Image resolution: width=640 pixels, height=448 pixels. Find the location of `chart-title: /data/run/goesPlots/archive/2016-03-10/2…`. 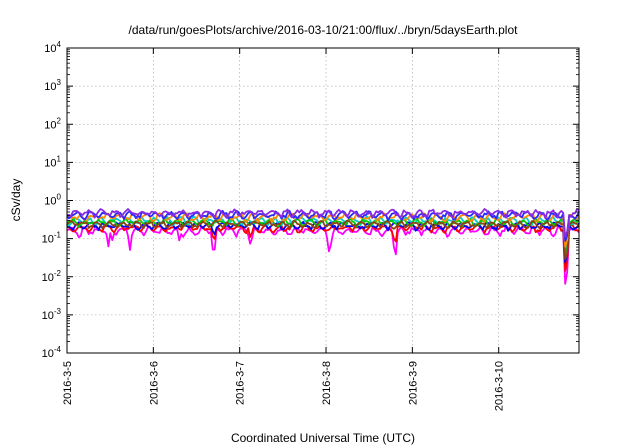

chart-title: /data/run/goesPlots/archive/2016-03-10/2… is located at coordinates (324, 30).